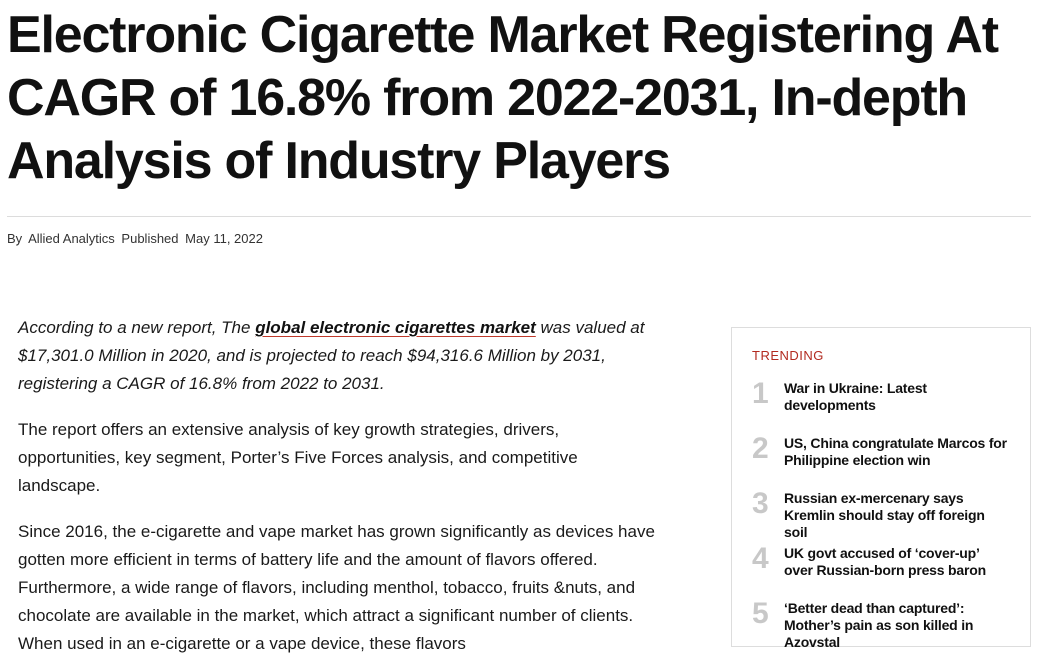 This screenshot has width=1044, height=658. What do you see at coordinates (224, 238) in the screenshot?
I see `byline-date: May 11, 2022` at bounding box center [224, 238].